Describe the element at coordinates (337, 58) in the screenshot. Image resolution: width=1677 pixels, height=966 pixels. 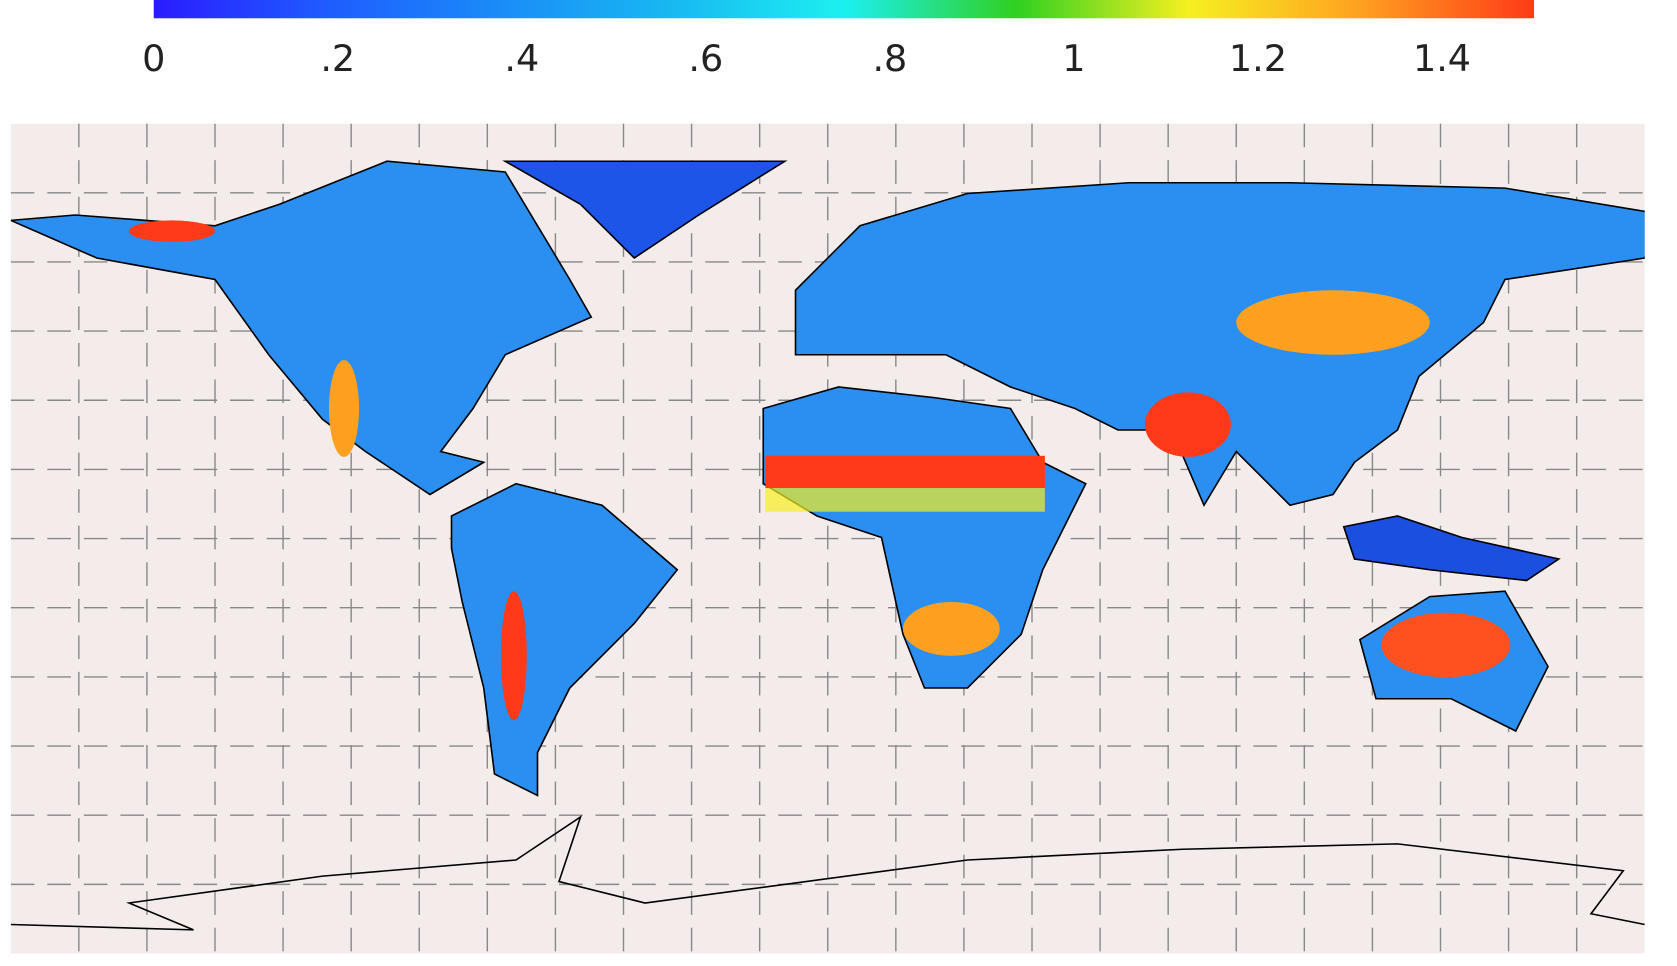
I see `colorbar-tick-label: .2` at that location.